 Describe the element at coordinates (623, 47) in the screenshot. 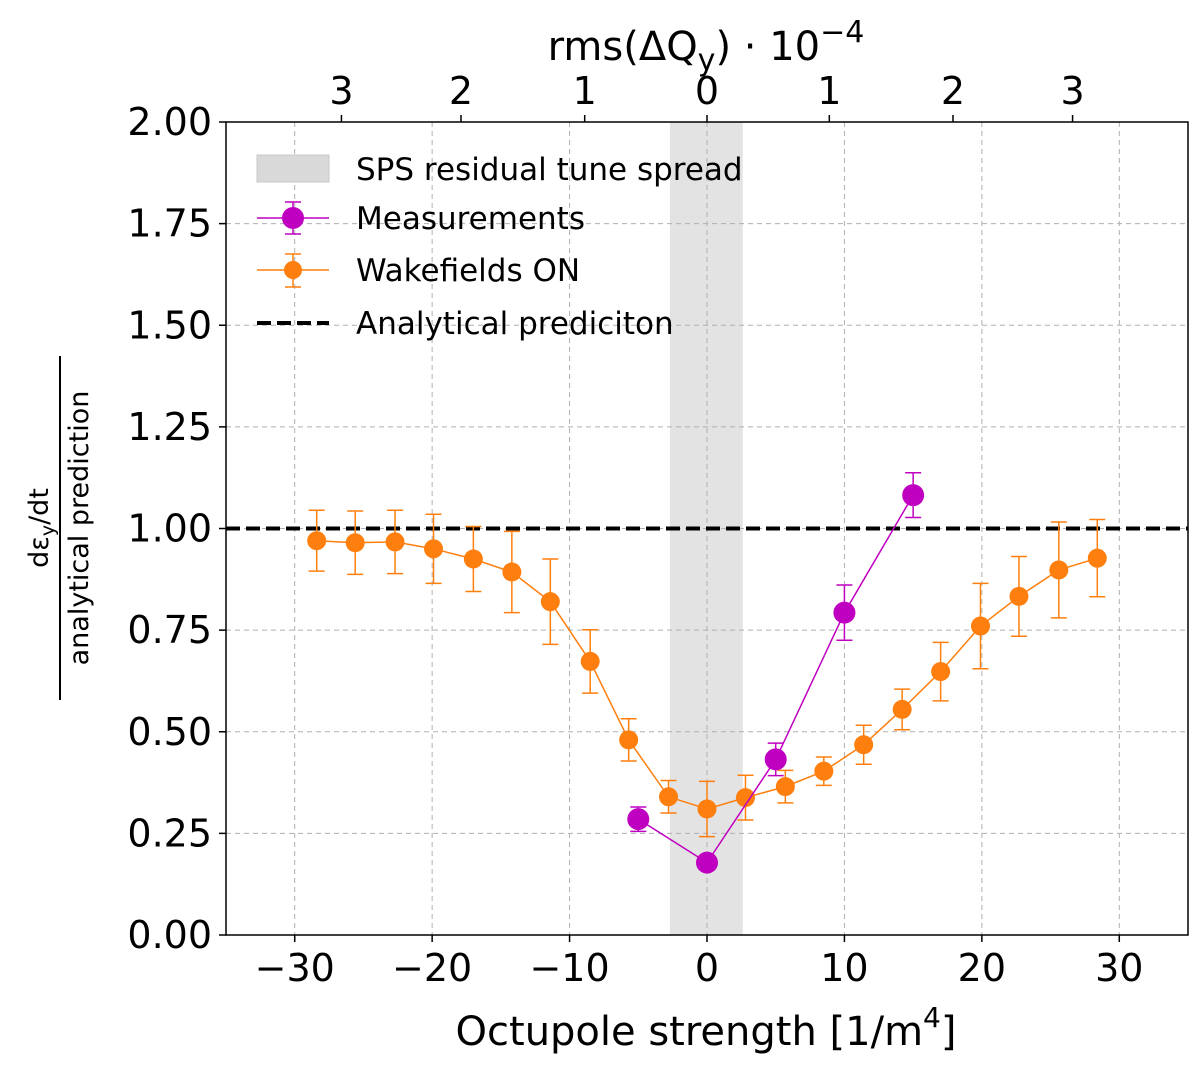

I see `top-label-prefix: rms(ΔQ` at that location.